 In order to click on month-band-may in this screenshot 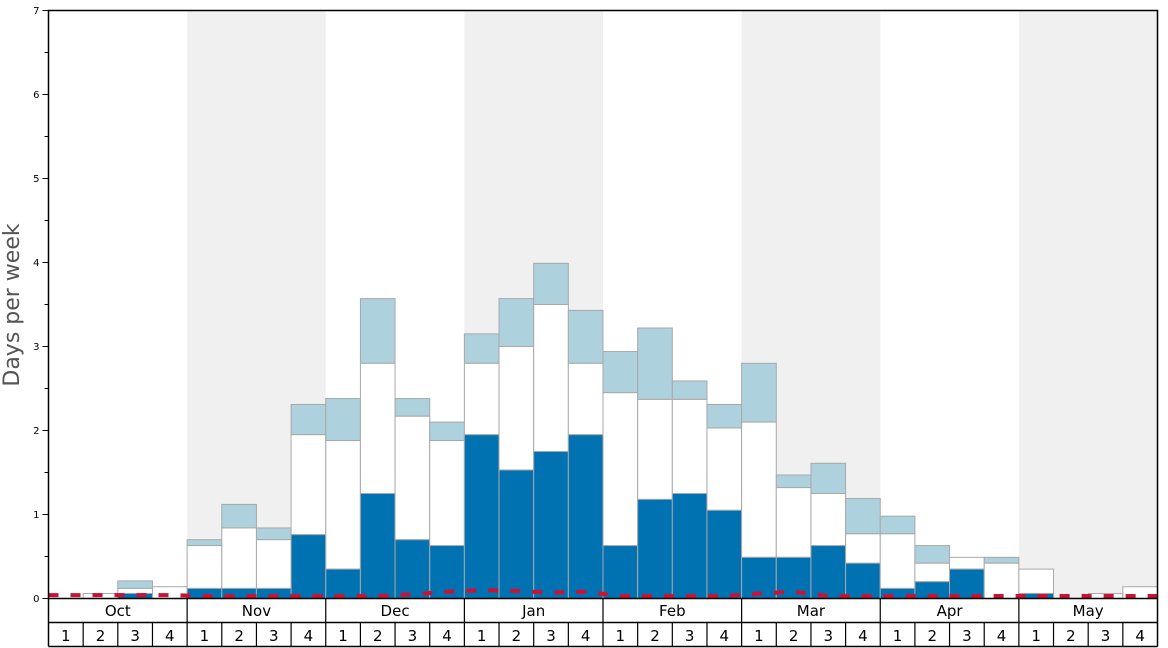, I will do `click(1088, 304)`.